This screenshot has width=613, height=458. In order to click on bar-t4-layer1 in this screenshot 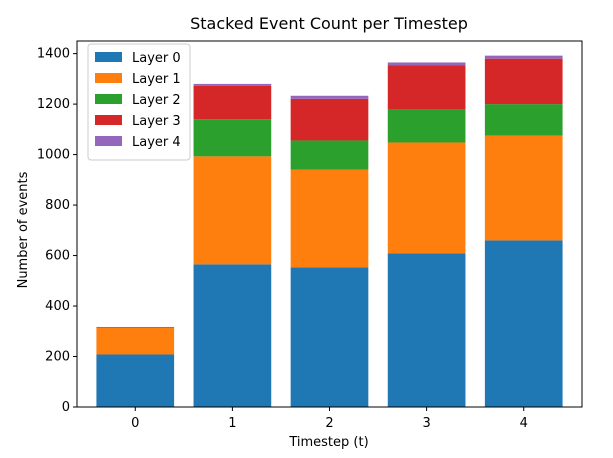, I will do `click(524, 188)`.